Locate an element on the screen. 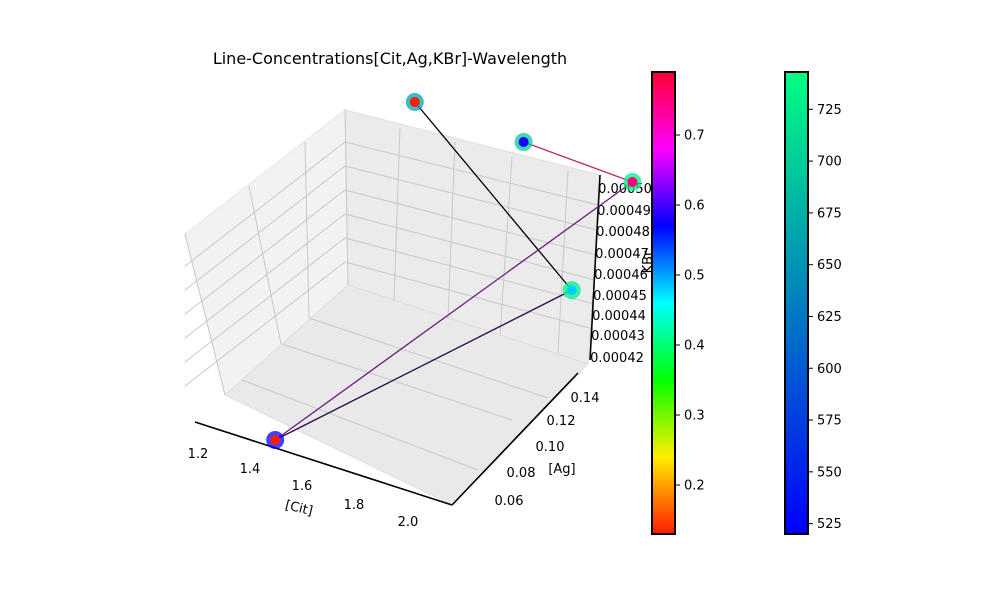  y-tick-label: 0.06 is located at coordinates (509, 501).